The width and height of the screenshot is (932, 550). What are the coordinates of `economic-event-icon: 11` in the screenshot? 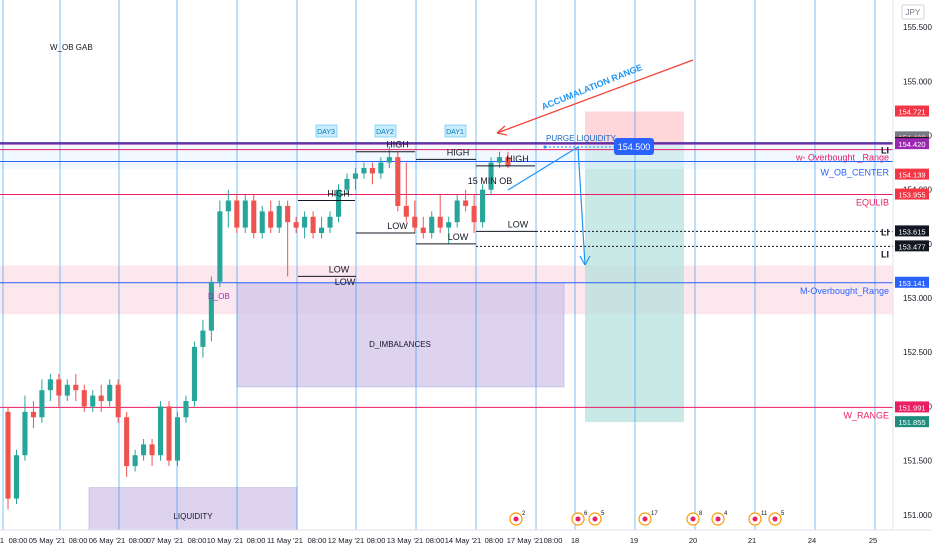 It's located at (758, 518).